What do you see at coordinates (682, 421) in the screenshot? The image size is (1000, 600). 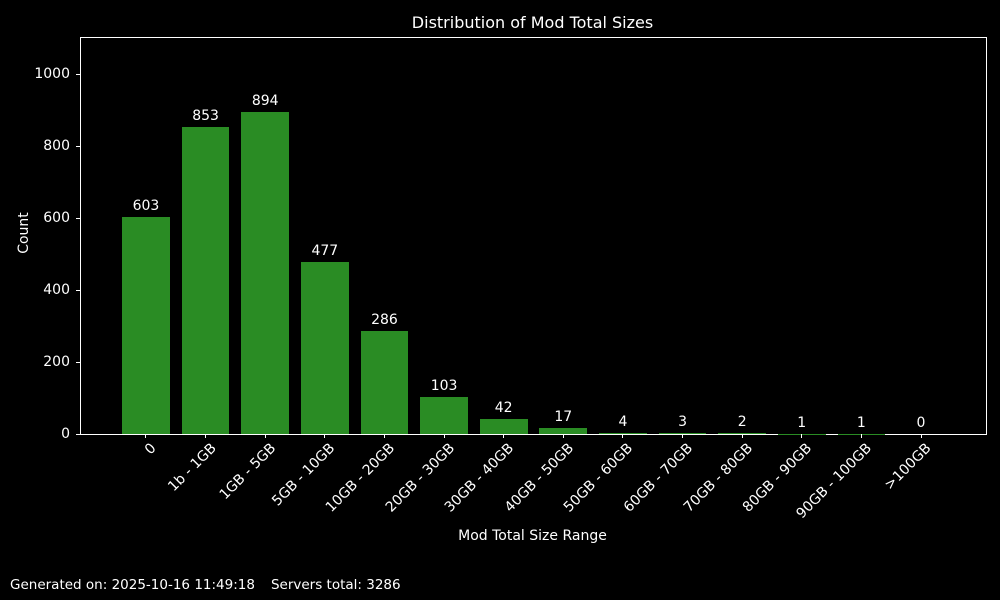 I see `bar-value-label: 3` at bounding box center [682, 421].